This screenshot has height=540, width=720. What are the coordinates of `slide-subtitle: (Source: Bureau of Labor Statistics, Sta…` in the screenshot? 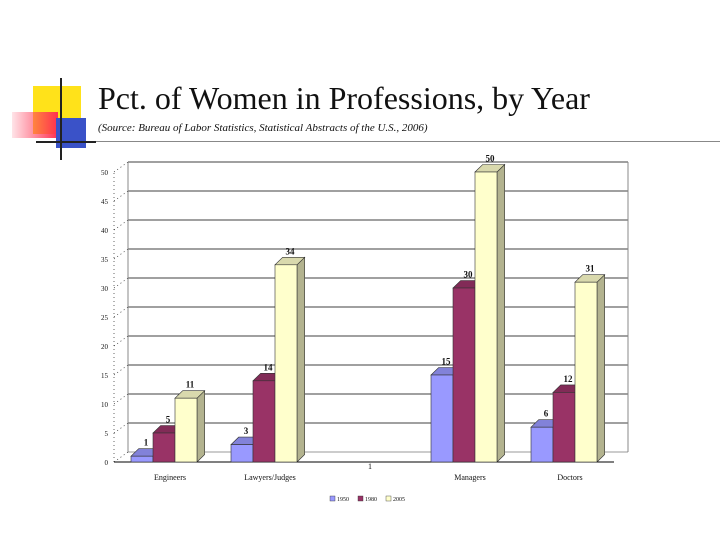 It's located at (263, 128).